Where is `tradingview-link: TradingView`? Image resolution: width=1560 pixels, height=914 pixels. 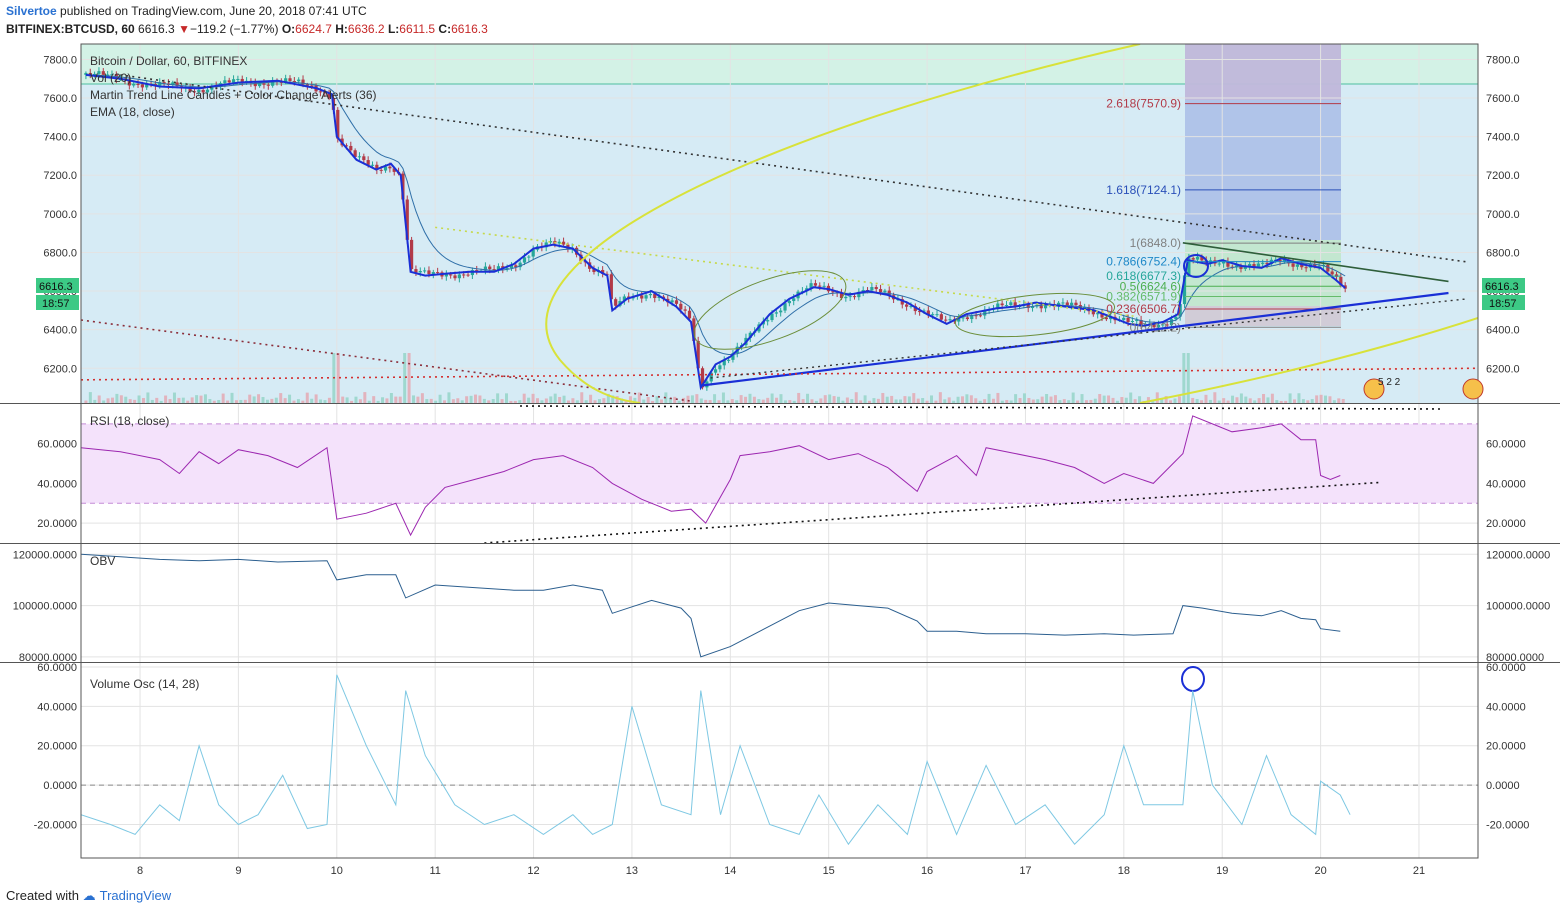
tradingview-link: TradingView is located at coordinates (135, 895).